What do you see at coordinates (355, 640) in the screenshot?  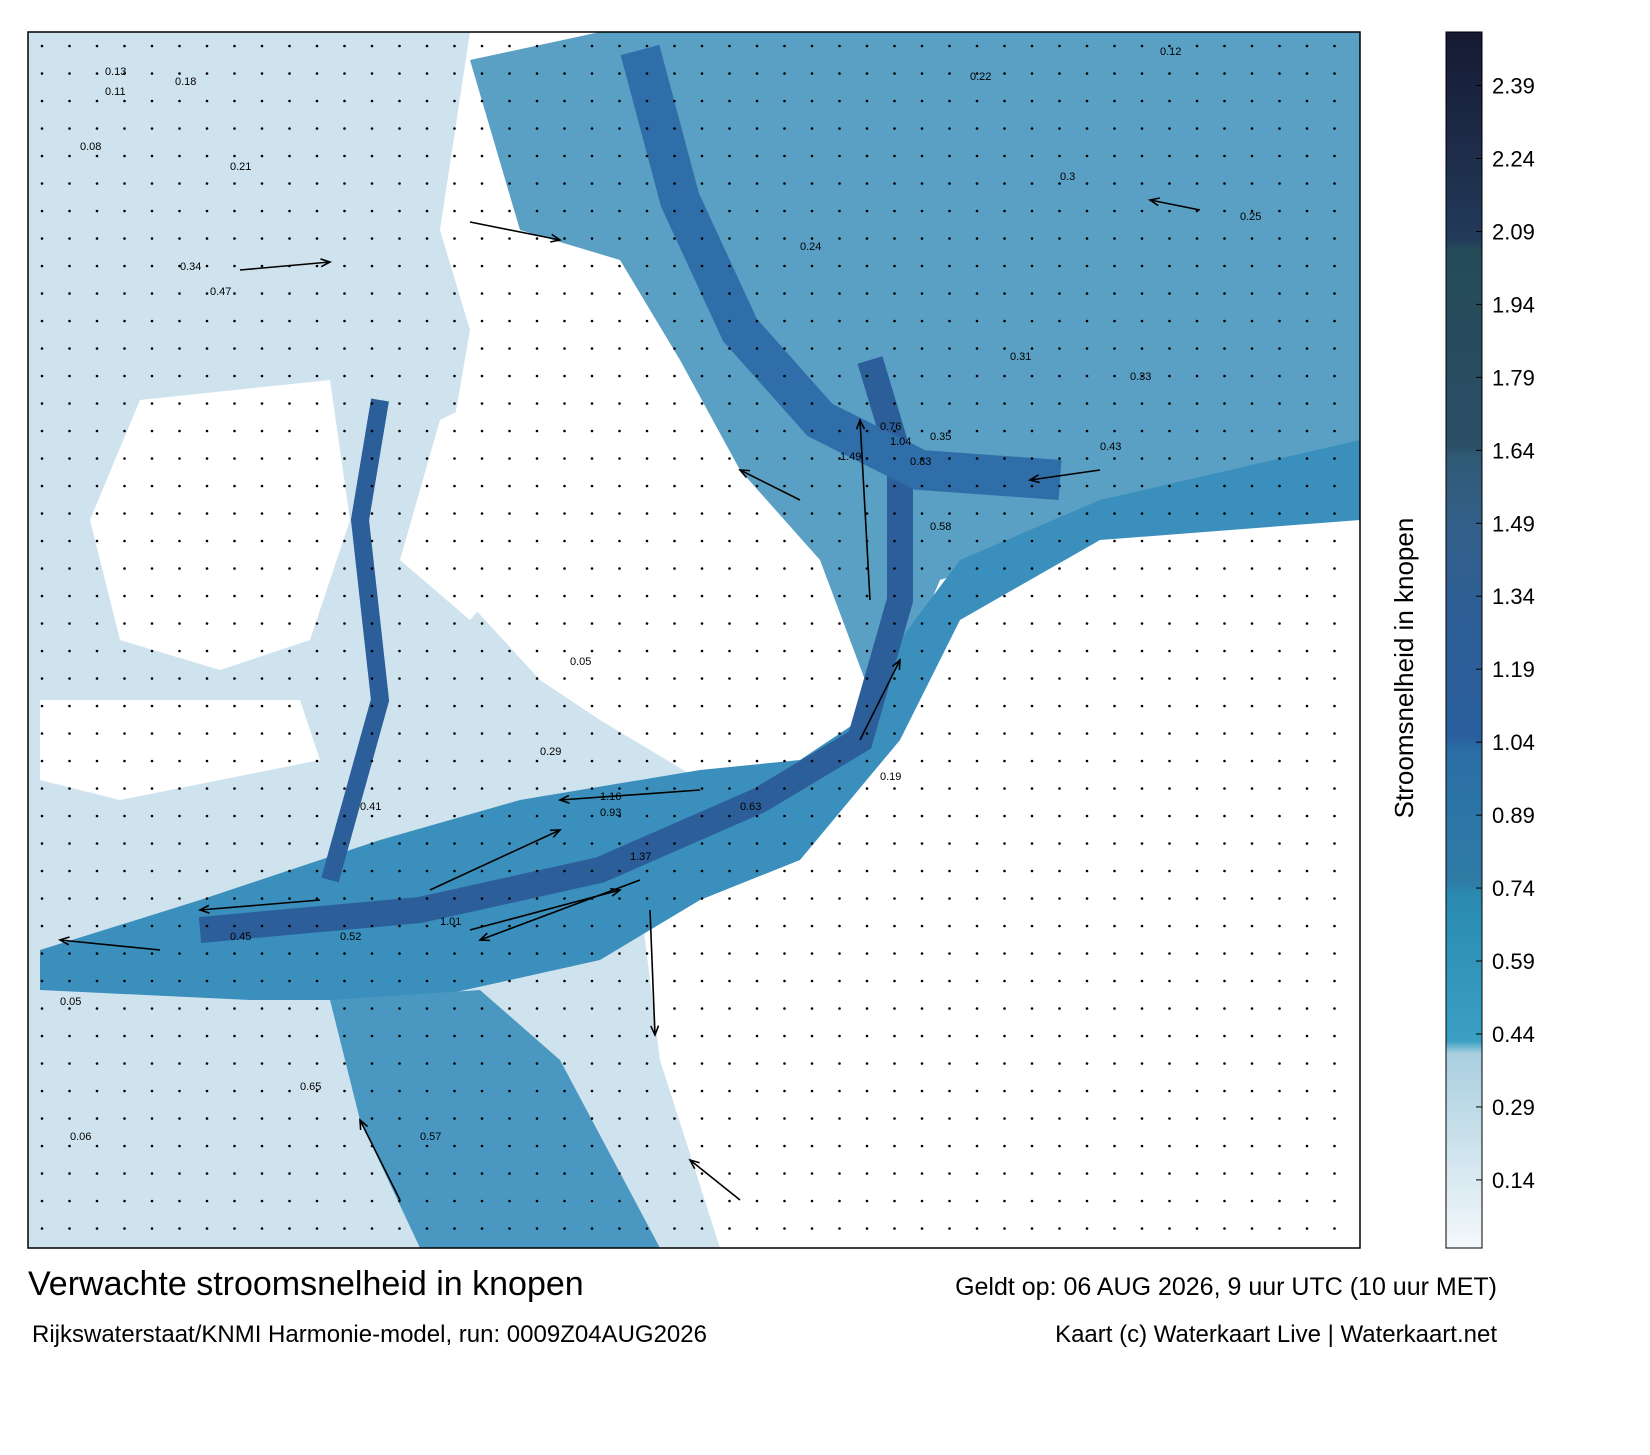 I see `deep-channel` at bounding box center [355, 640].